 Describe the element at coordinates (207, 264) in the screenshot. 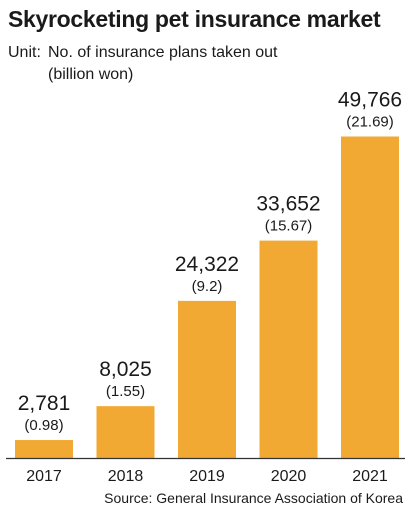

I see `value-label-2019: 24,322` at that location.